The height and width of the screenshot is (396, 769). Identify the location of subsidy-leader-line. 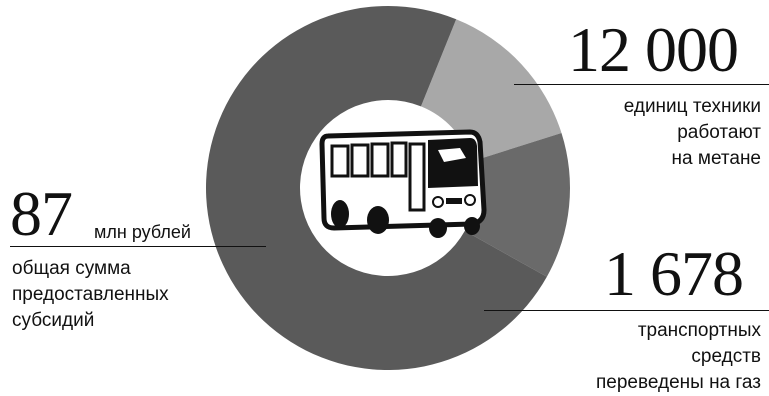
(138, 246).